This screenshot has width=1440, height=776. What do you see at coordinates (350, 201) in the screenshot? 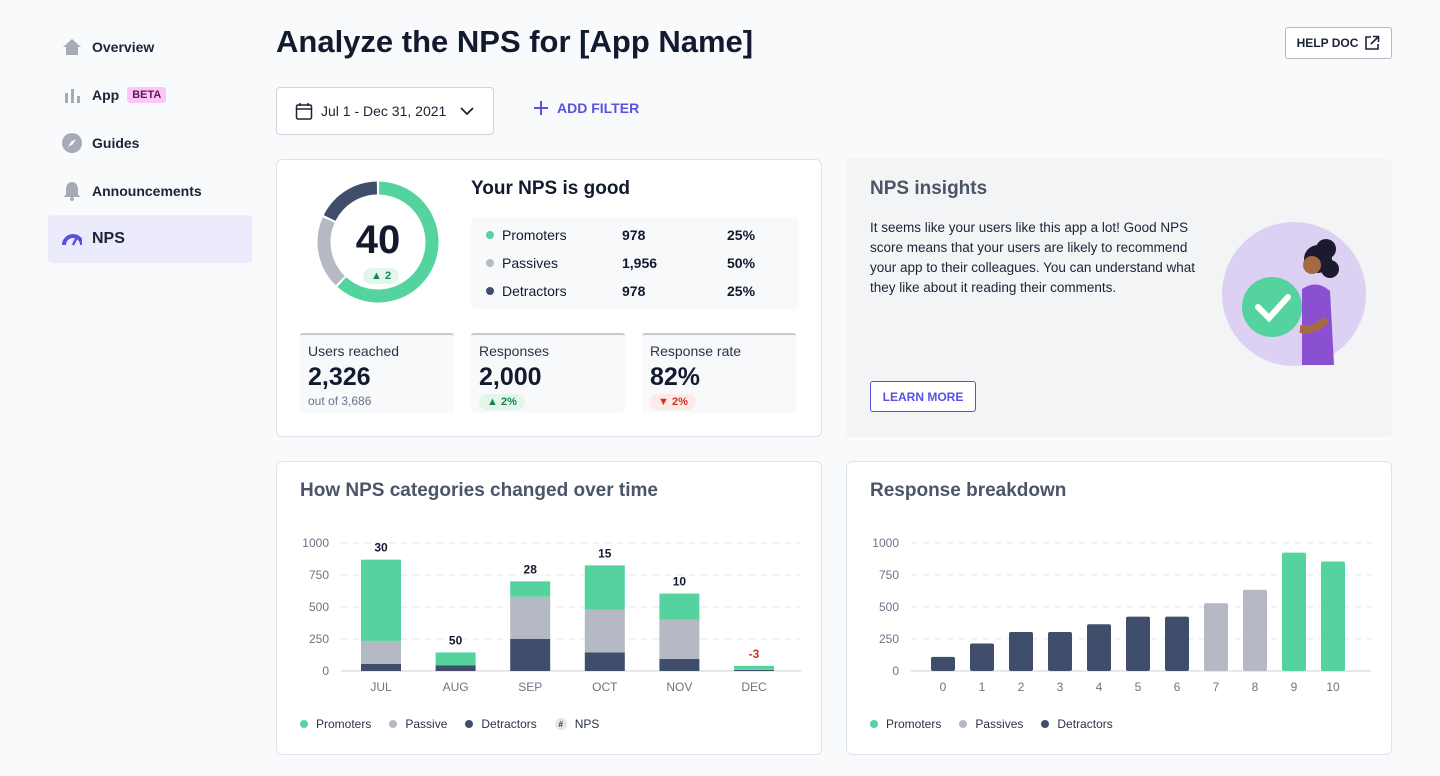
I see `donut-segment-detractors` at bounding box center [350, 201].